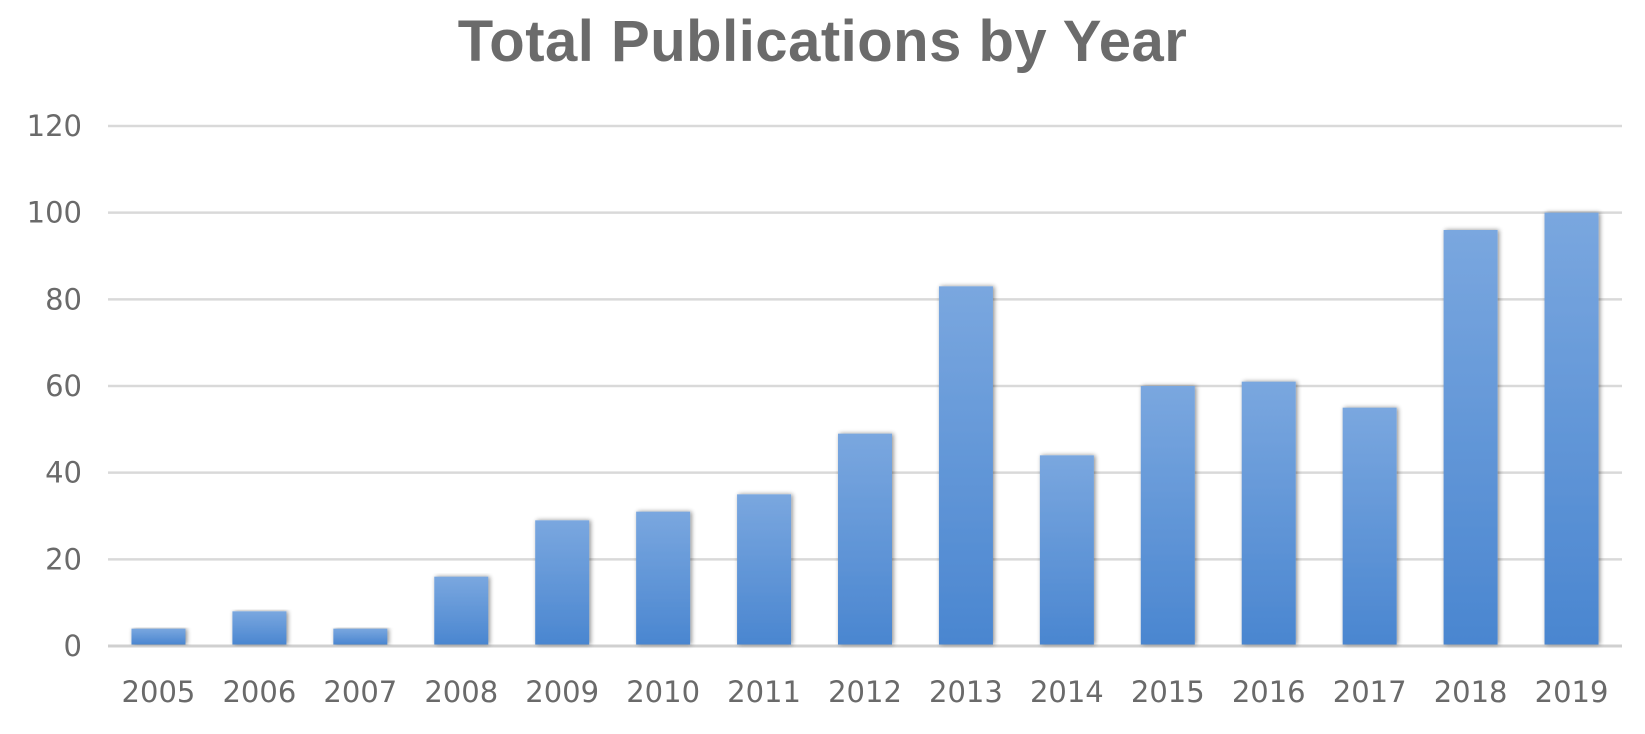  Describe the element at coordinates (63, 559) in the screenshot. I see `y-tick-label: 20` at that location.